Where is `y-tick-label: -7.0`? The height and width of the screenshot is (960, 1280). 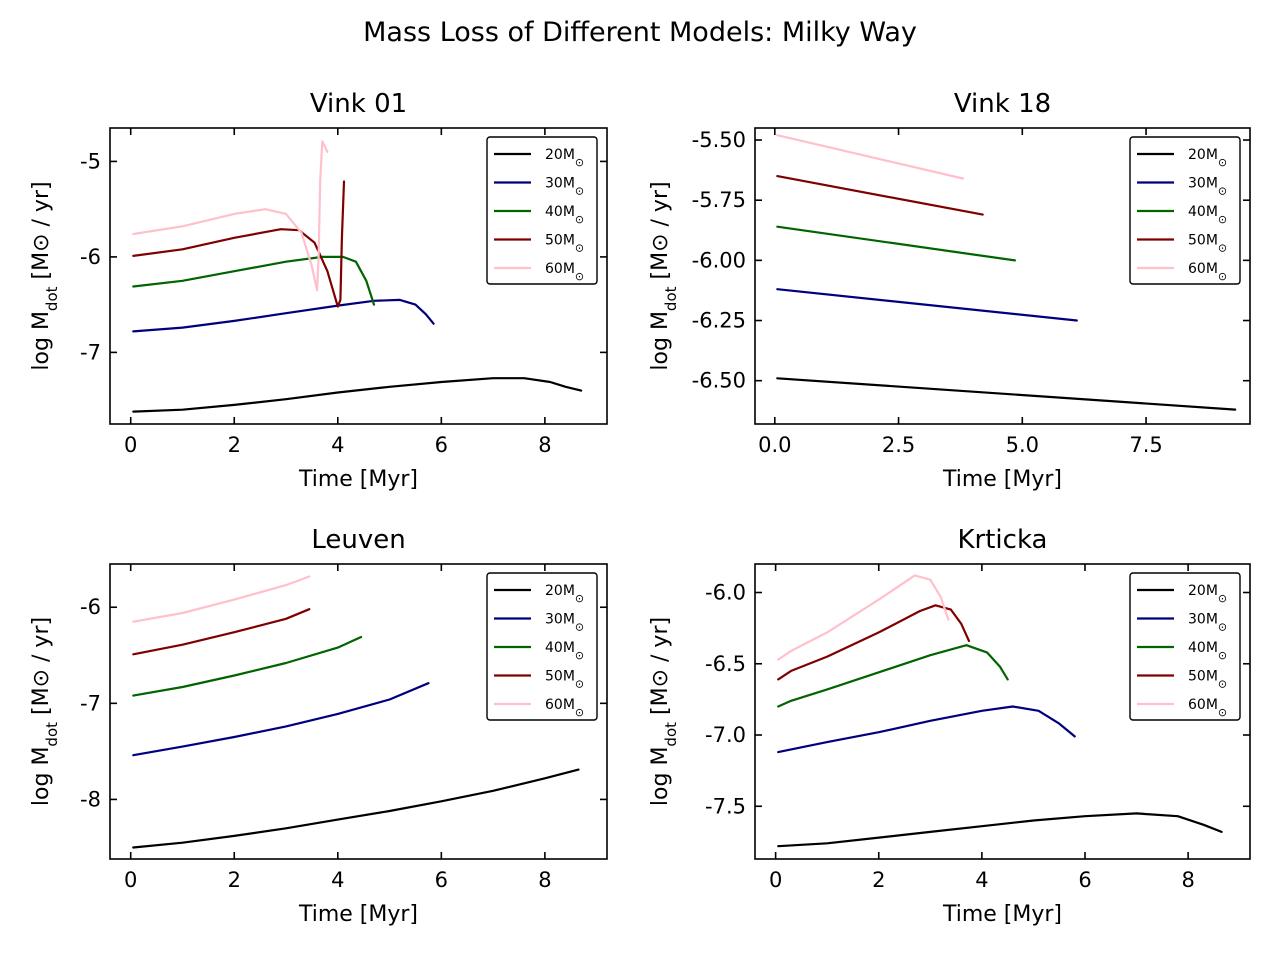
y-tick-label: -7.0 is located at coordinates (725, 735).